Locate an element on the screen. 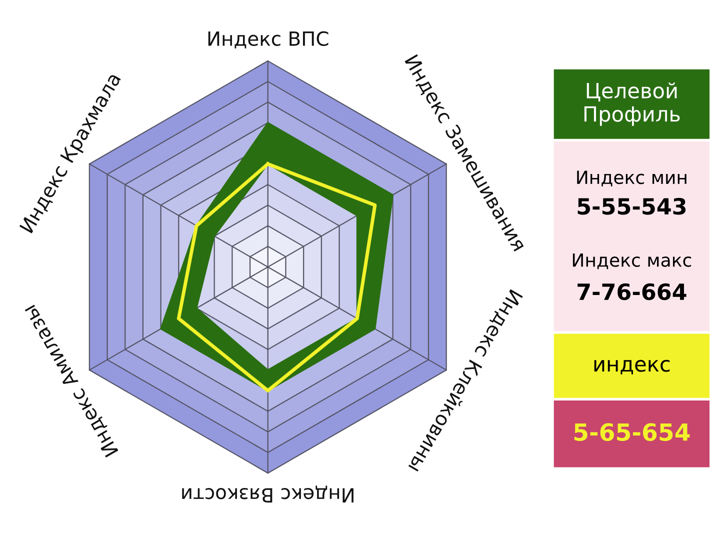 Image resolution: width=724 pixels, height=534 pixels. text: Индекс мин is located at coordinates (631, 178).